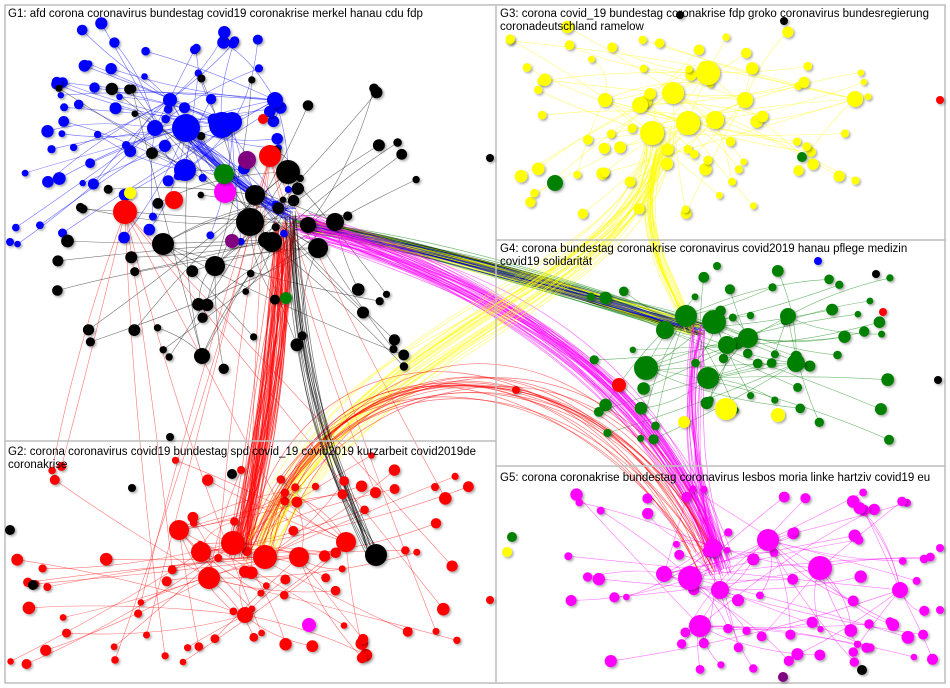 The image size is (950, 688). What do you see at coordinates (275, 100) in the screenshot?
I see `hub-node-g1` at bounding box center [275, 100].